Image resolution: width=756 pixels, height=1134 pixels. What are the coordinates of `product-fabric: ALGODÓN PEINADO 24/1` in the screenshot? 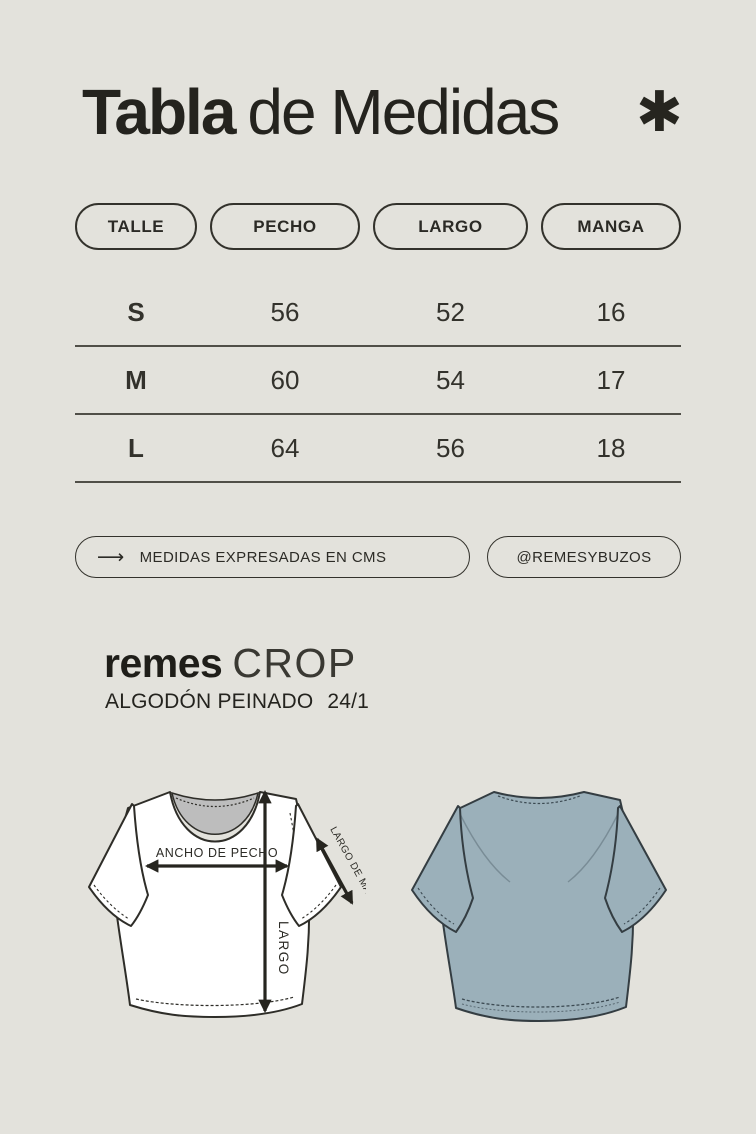 It's located at (237, 702).